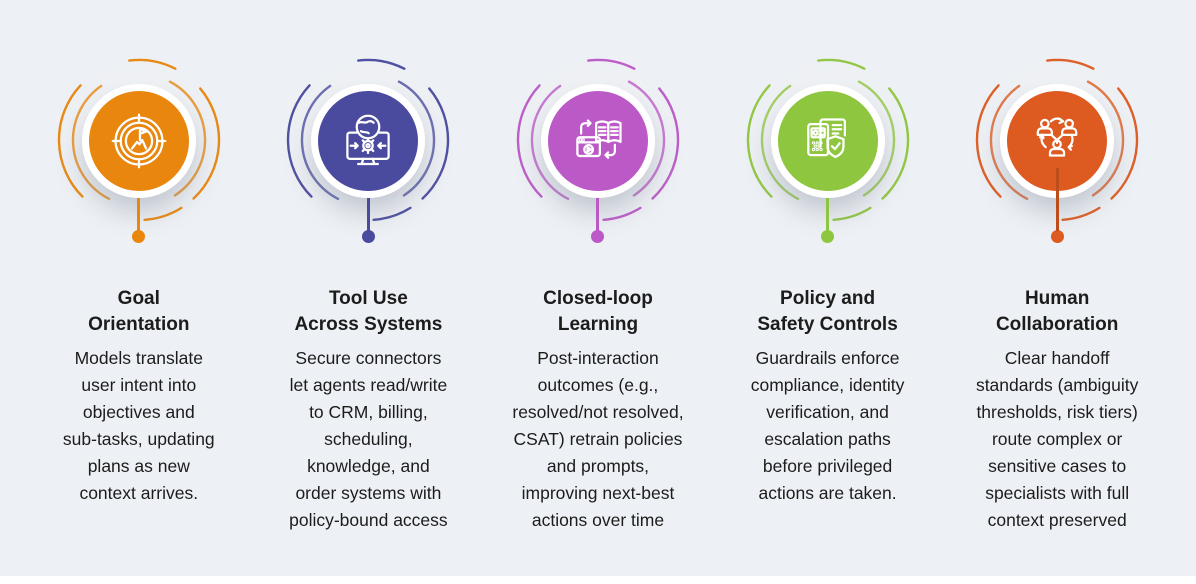  I want to click on card-title: Closed-loop Learning, so click(598, 311).